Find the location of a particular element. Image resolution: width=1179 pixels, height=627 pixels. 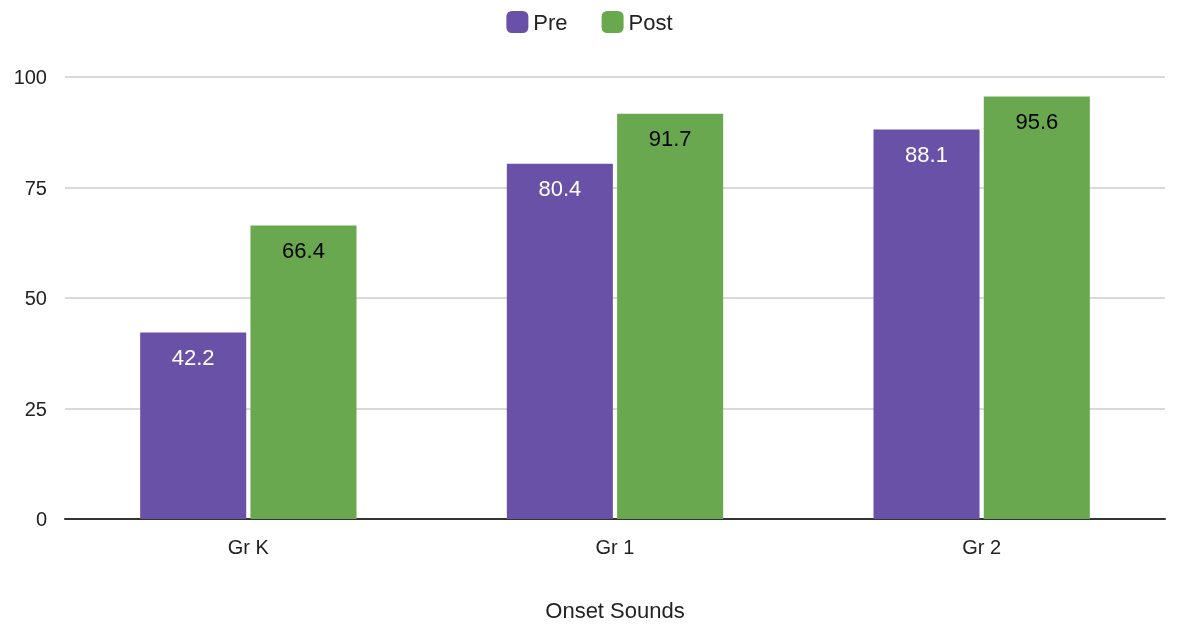

data-label: 95.6 is located at coordinates (1037, 121).